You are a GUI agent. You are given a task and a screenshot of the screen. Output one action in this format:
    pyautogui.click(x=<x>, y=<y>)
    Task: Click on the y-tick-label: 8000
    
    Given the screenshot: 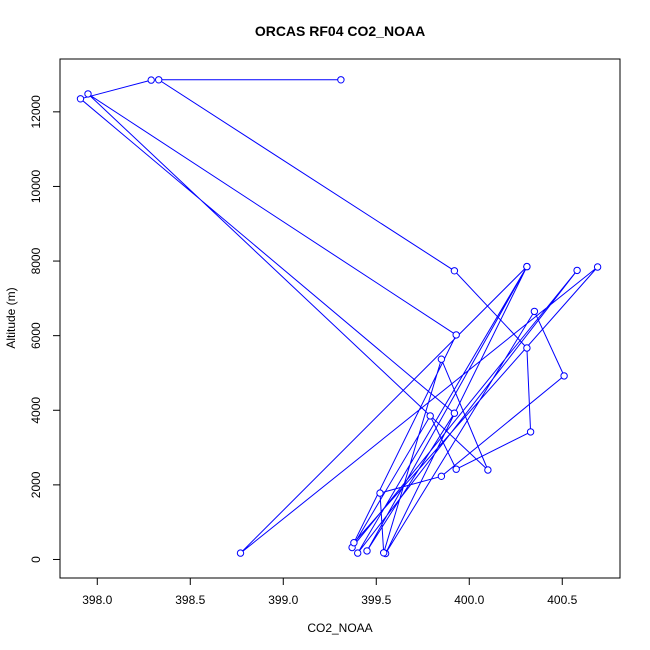 What is the action you would take?
    pyautogui.click(x=36, y=260)
    